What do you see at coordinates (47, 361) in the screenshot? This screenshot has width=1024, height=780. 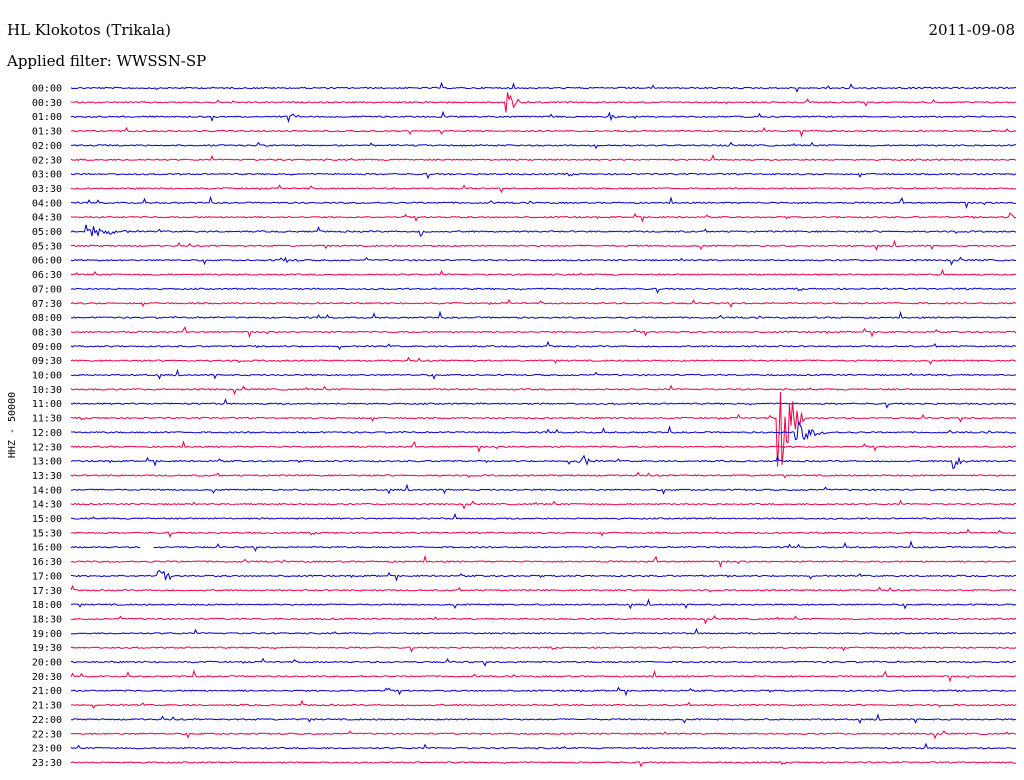 I see `row-time-label: 09:30` at bounding box center [47, 361].